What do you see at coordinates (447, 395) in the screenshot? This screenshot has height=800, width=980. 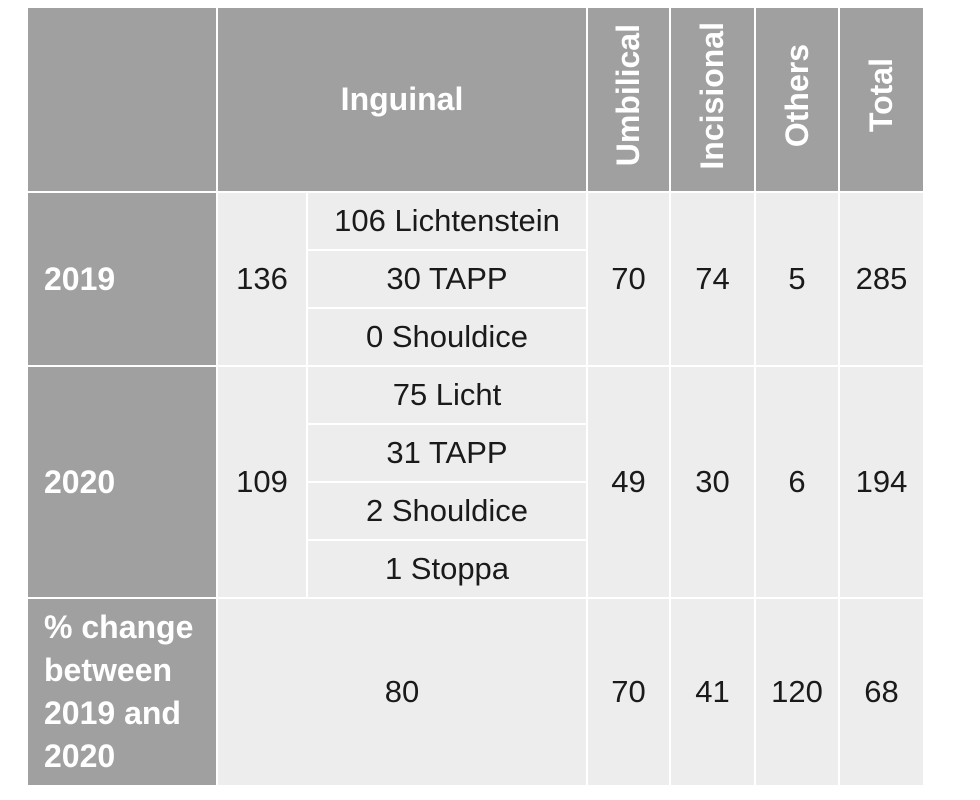 I see `inguinal-breakdown-2020-1: 75 Licht` at bounding box center [447, 395].